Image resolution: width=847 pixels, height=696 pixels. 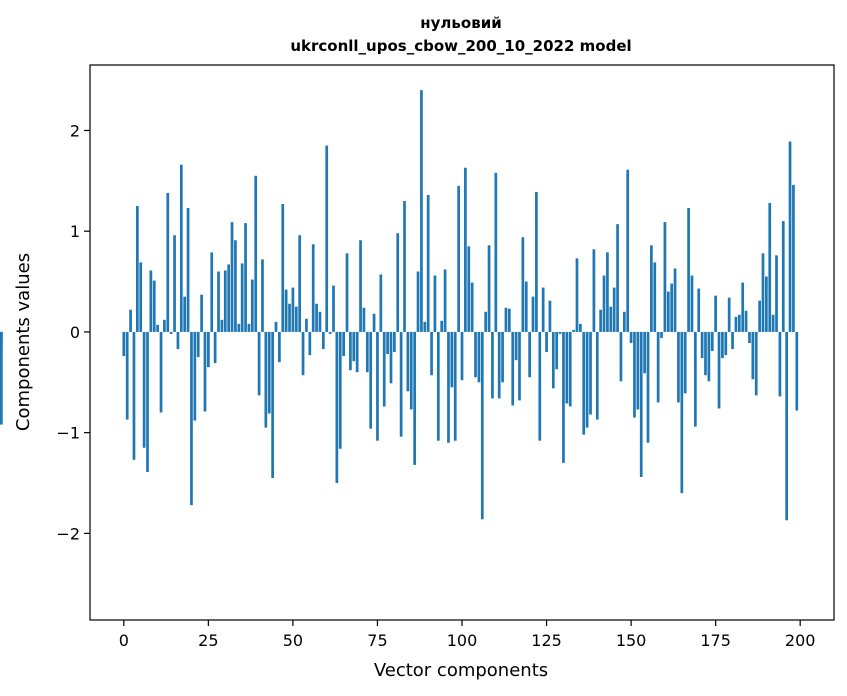 What do you see at coordinates (546, 640) in the screenshot?
I see `x-tick-label: 125` at bounding box center [546, 640].